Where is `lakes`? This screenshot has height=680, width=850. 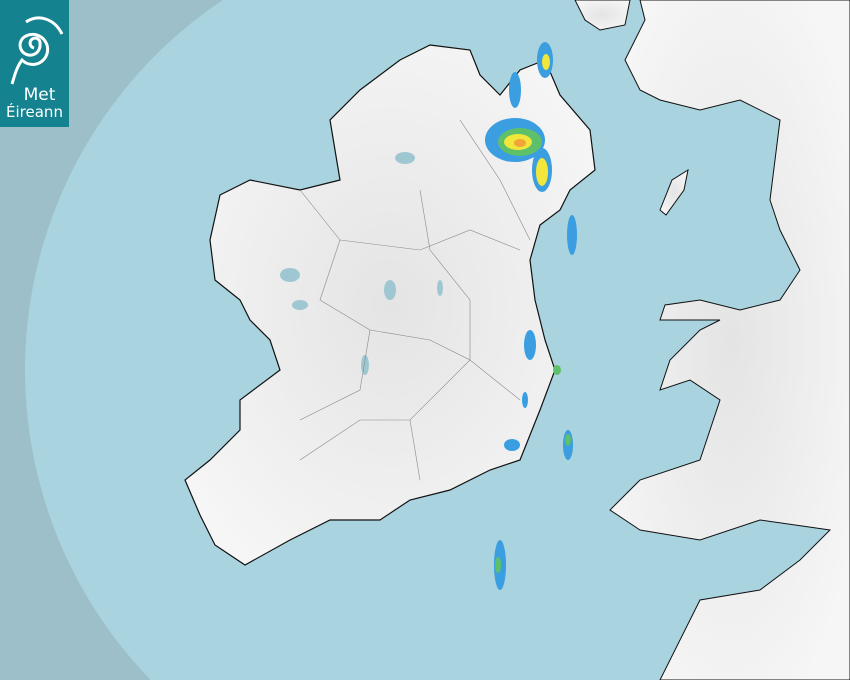 lakes is located at coordinates (361, 263).